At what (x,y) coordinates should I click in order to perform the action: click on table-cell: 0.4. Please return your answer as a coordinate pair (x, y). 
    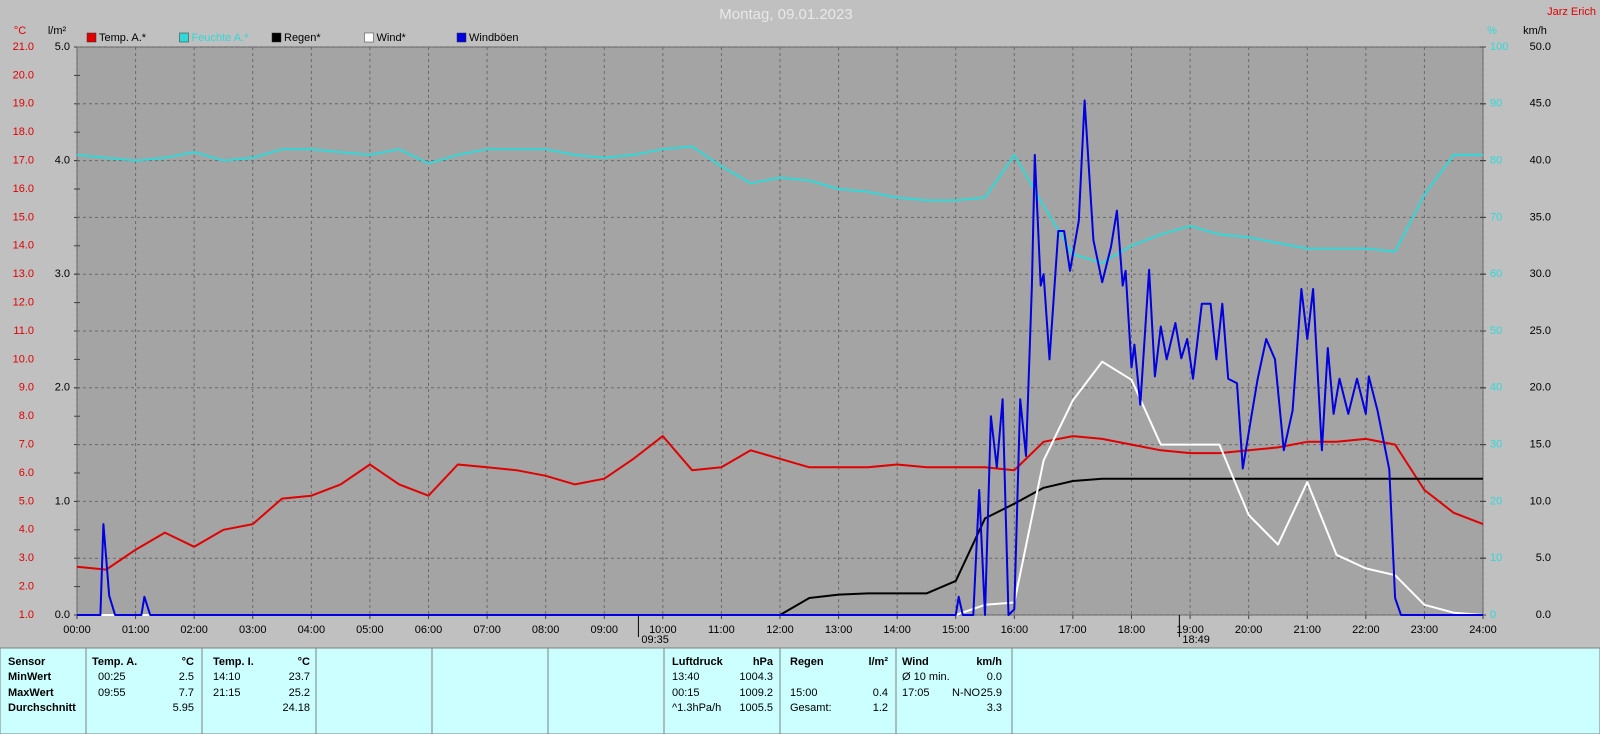
    Looking at the image, I should click on (880, 693).